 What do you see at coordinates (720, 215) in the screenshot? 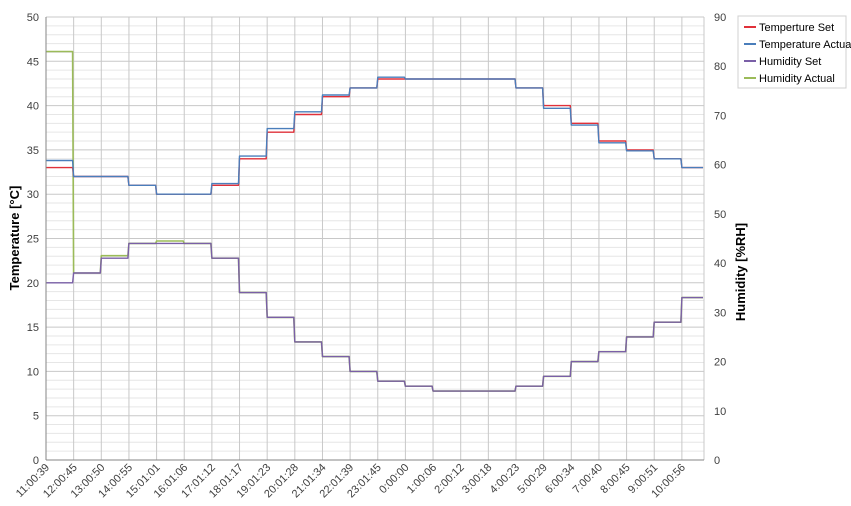
I see `y2-tick-label: 50` at bounding box center [720, 215].